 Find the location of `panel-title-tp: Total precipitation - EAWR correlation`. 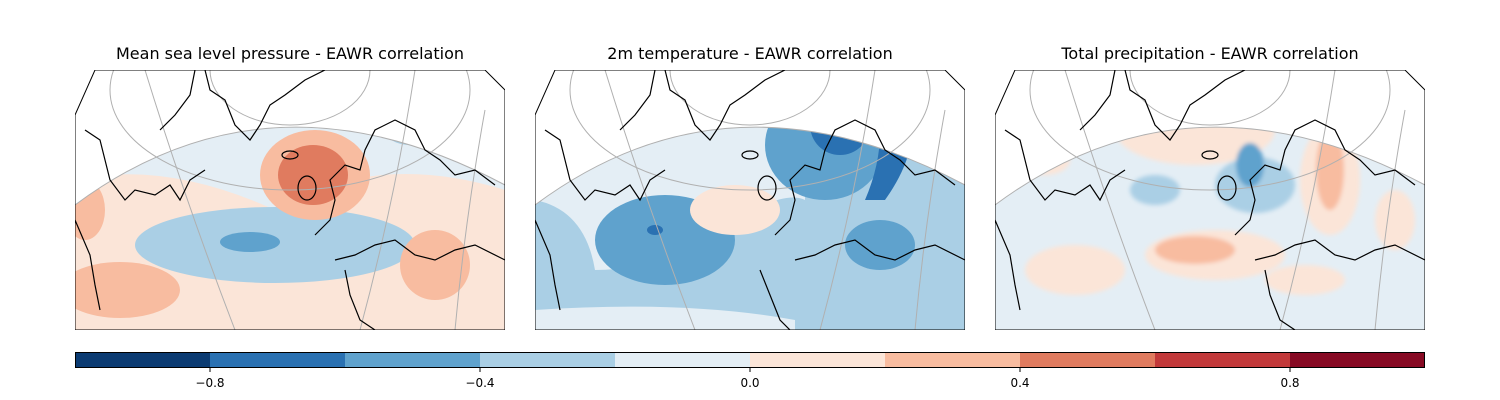

panel-title-tp: Total precipitation - EAWR correlation is located at coordinates (1210, 53).